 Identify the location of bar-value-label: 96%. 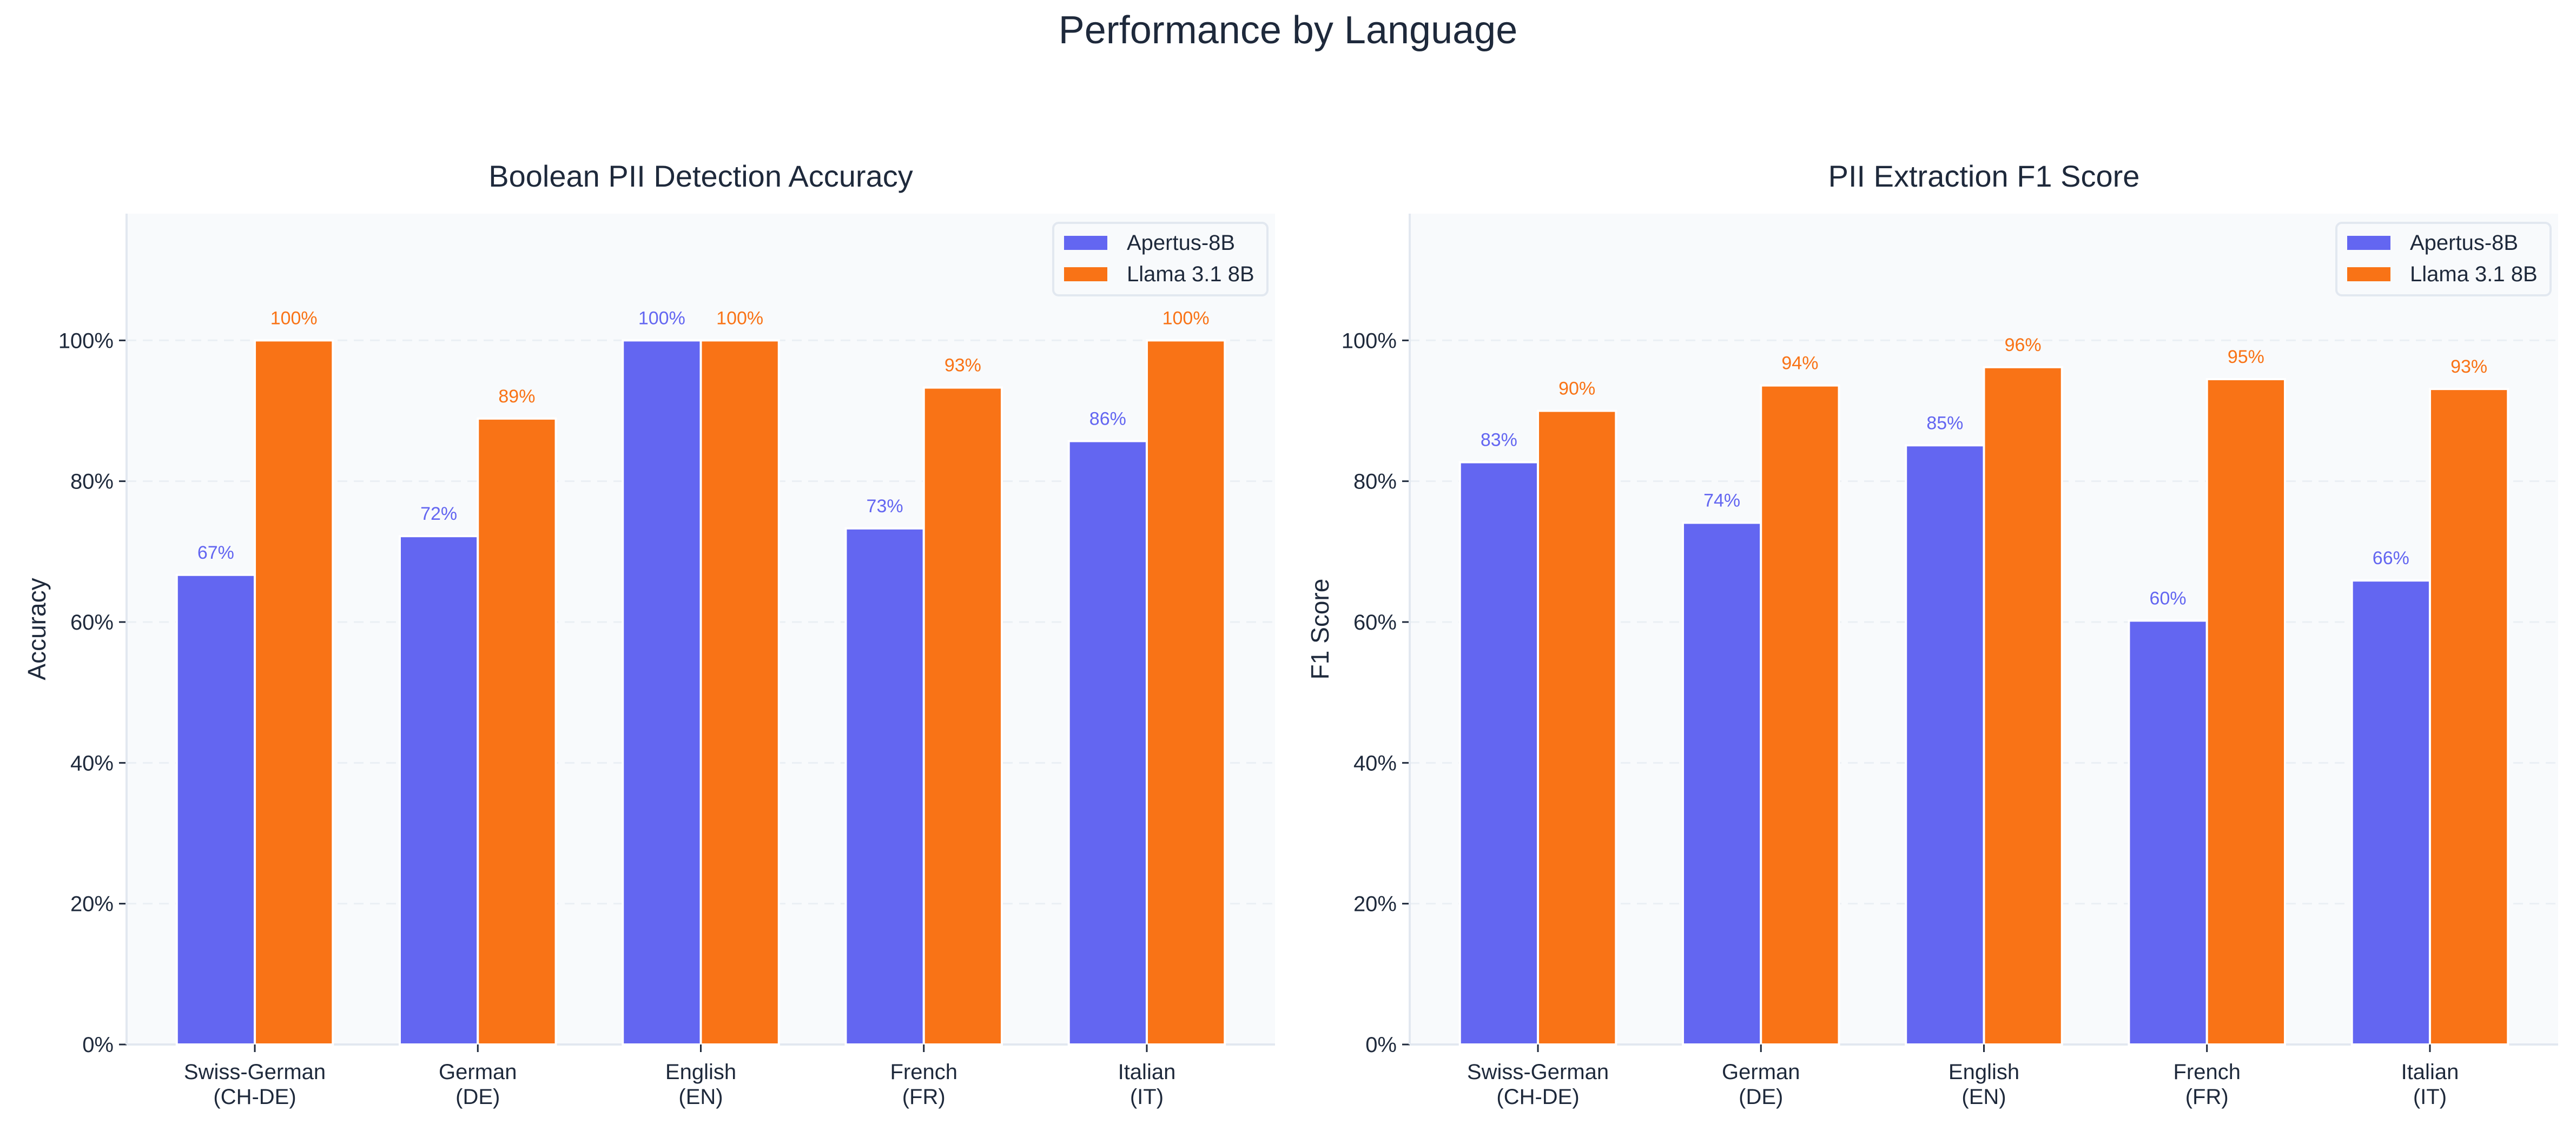
(2023, 345).